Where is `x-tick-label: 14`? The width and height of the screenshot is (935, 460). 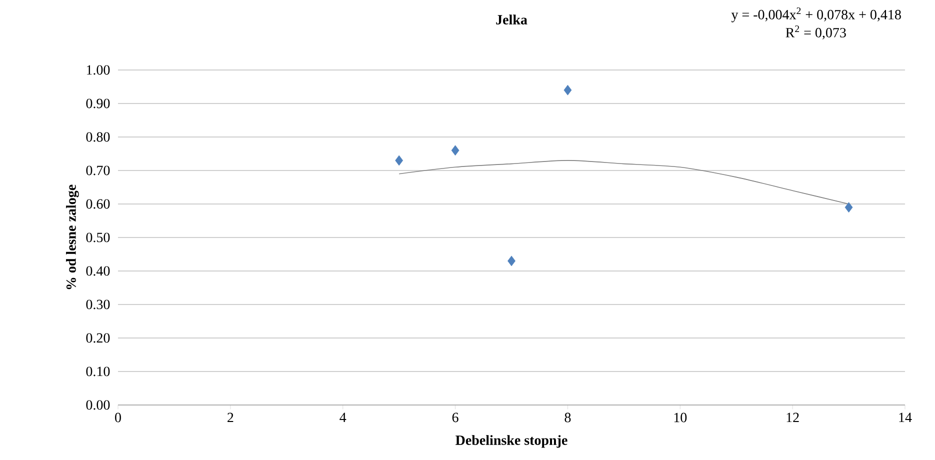 x-tick-label: 14 is located at coordinates (905, 417).